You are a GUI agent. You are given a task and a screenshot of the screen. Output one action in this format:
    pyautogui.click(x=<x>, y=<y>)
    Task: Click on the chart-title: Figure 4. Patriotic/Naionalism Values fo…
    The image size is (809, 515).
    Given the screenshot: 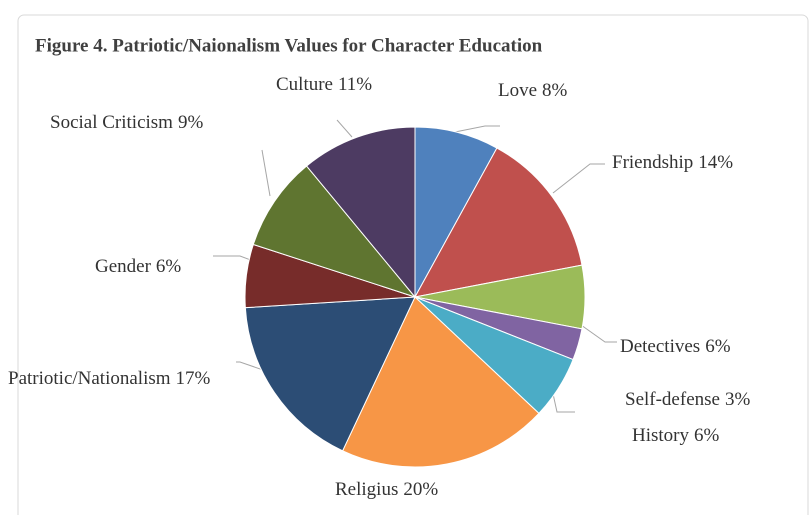 What is the action you would take?
    pyautogui.click(x=289, y=45)
    